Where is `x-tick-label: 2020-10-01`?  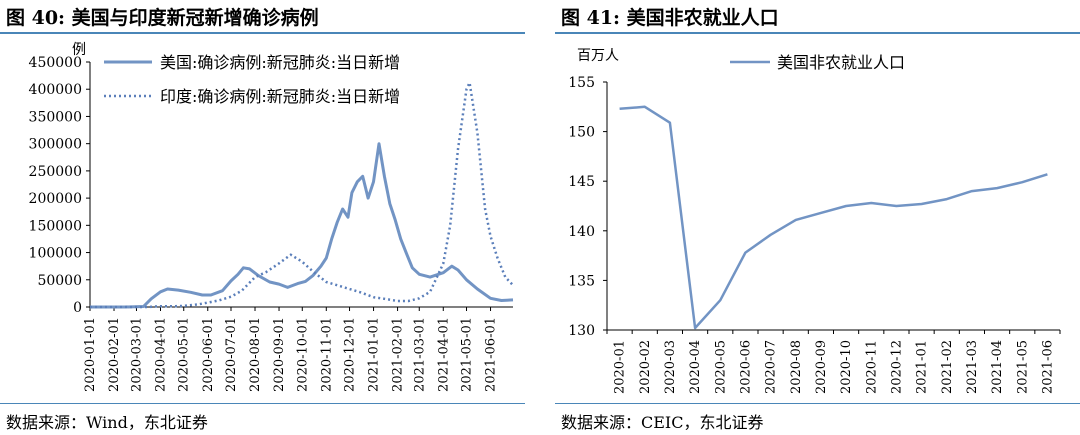
x-tick-label: 2020-10-01 is located at coordinates (302, 354).